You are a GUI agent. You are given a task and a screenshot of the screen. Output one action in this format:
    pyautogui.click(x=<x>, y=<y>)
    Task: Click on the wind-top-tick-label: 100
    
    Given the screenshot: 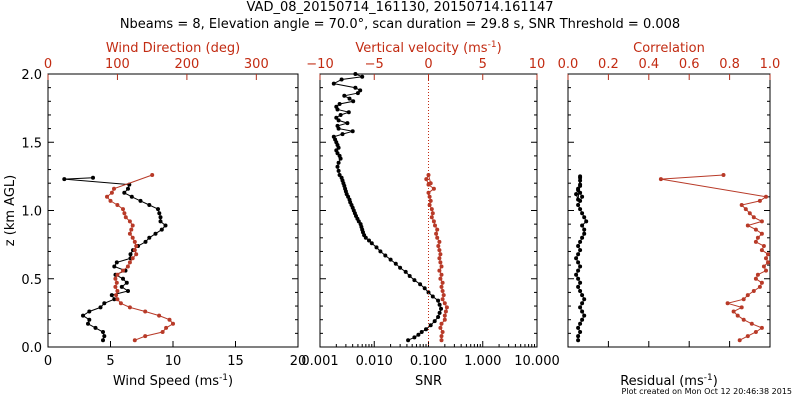 What is the action you would take?
    pyautogui.click(x=117, y=64)
    